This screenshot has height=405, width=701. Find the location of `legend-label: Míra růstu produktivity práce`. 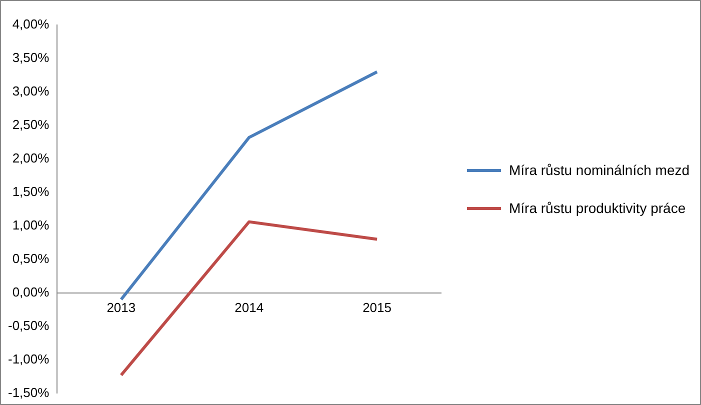

legend-label: Míra růstu produktivity práce is located at coordinates (597, 208).